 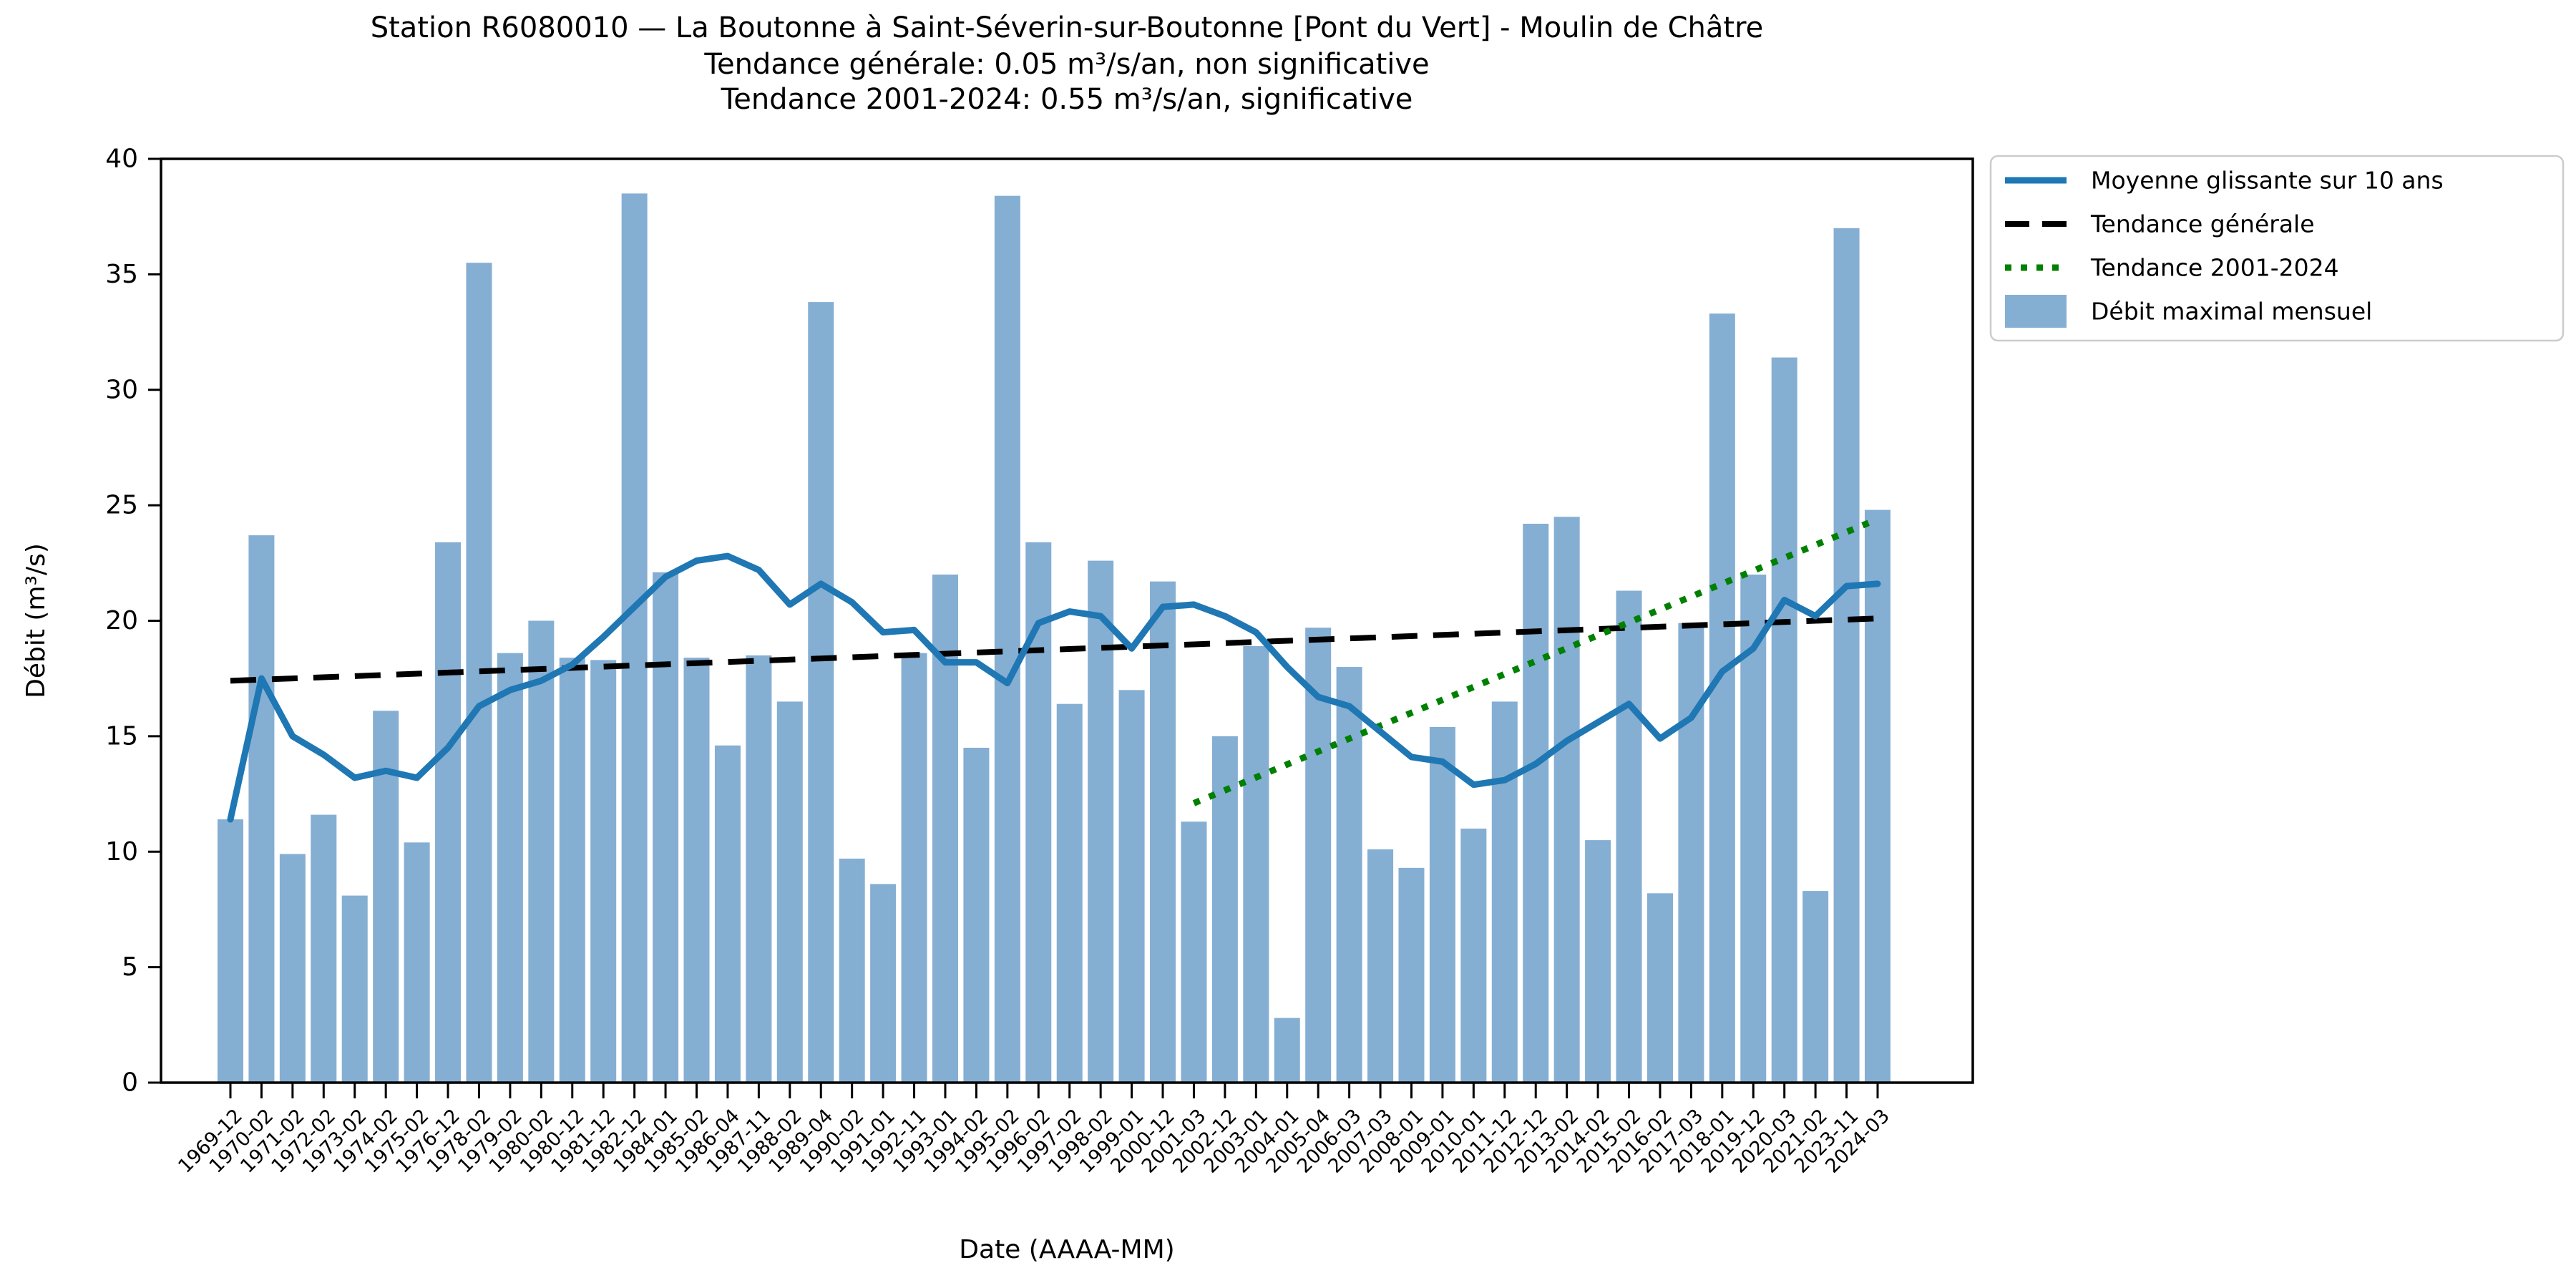 What do you see at coordinates (2036, 311) in the screenshot?
I see `legend-sample-max-flow-patch` at bounding box center [2036, 311].